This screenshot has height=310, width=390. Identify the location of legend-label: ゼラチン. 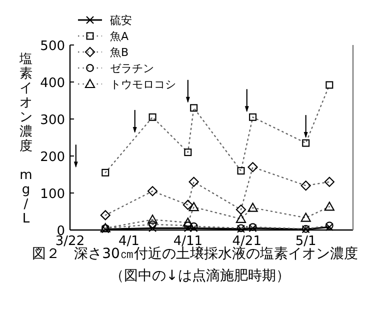
(132, 68).